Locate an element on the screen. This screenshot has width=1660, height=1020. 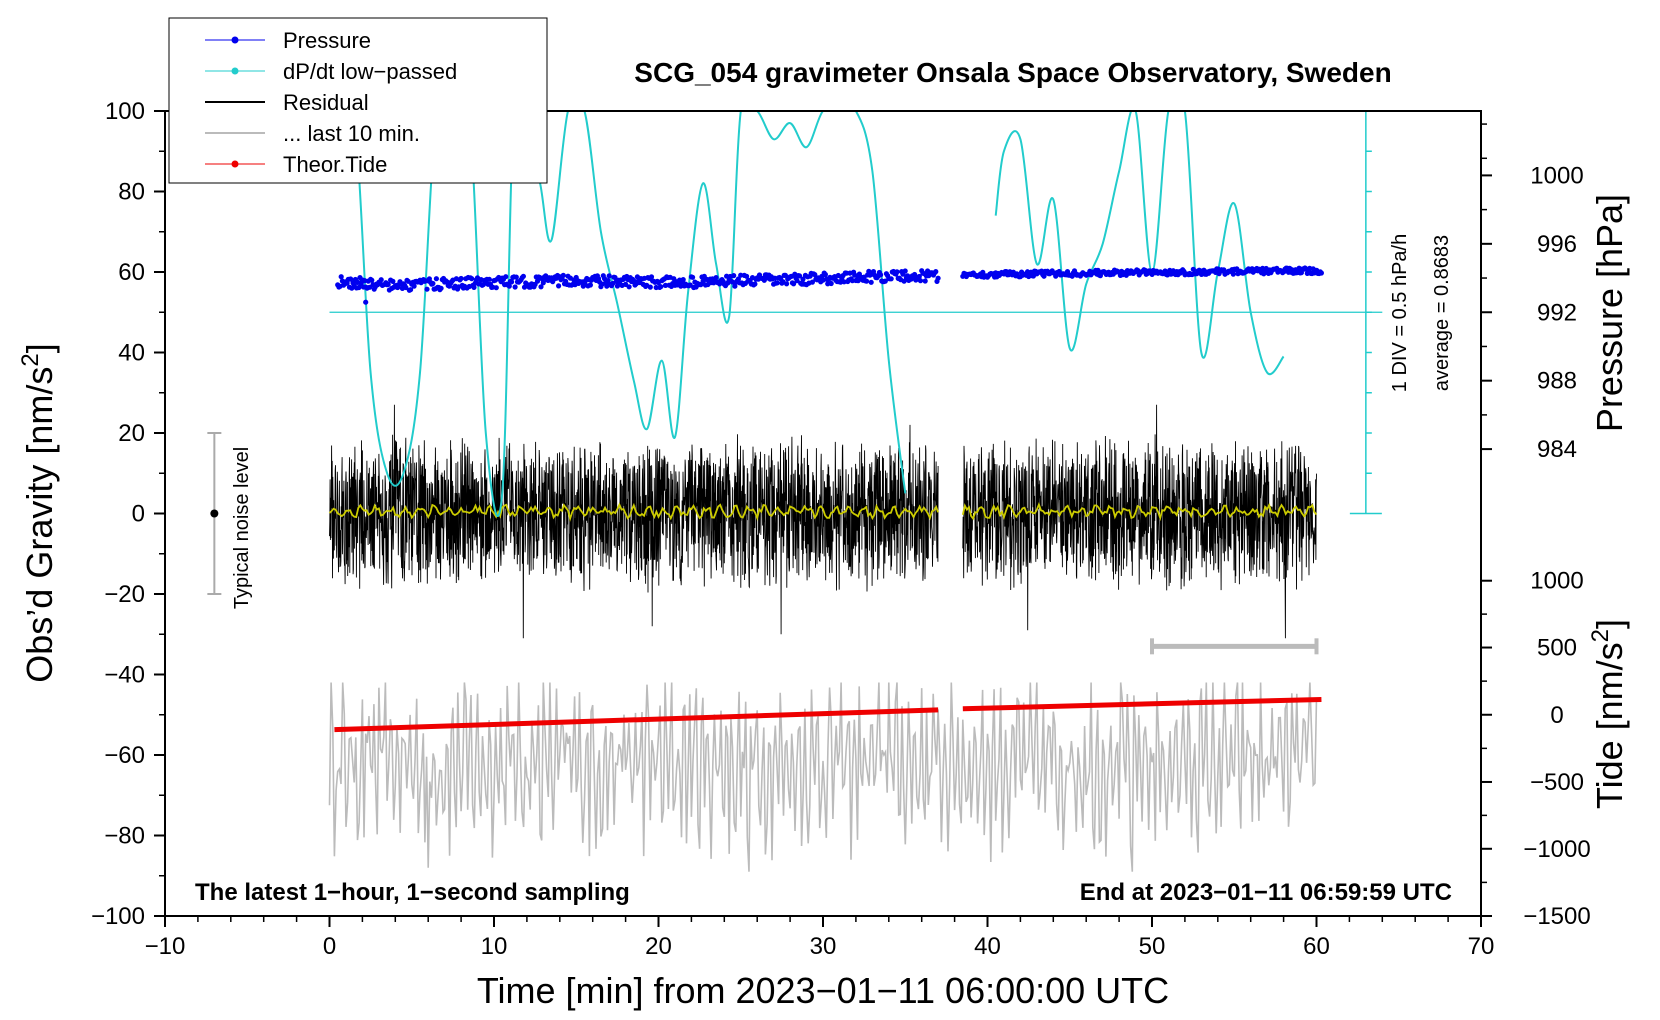
tide-series is located at coordinates (828, 714).